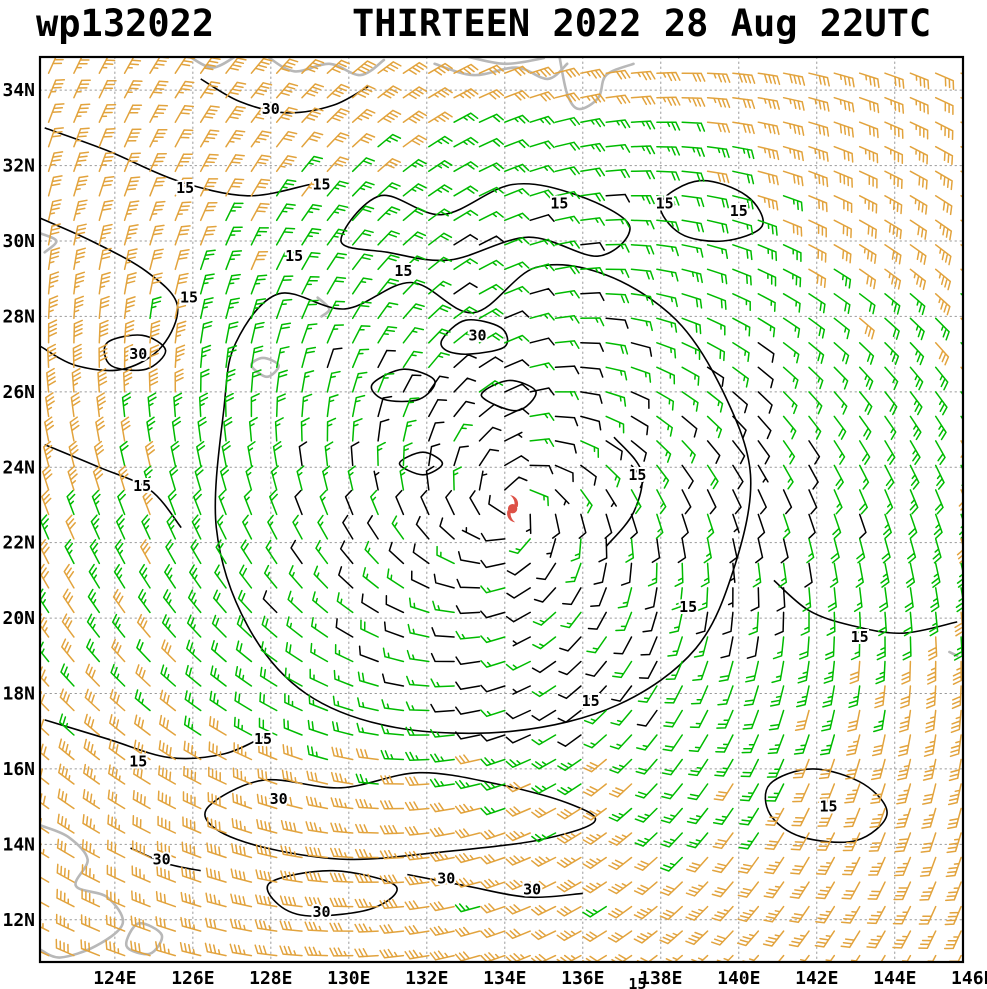 The height and width of the screenshot is (989, 987). Describe the element at coordinates (18, 392) in the screenshot. I see `lat-axis-label: 26N` at that location.